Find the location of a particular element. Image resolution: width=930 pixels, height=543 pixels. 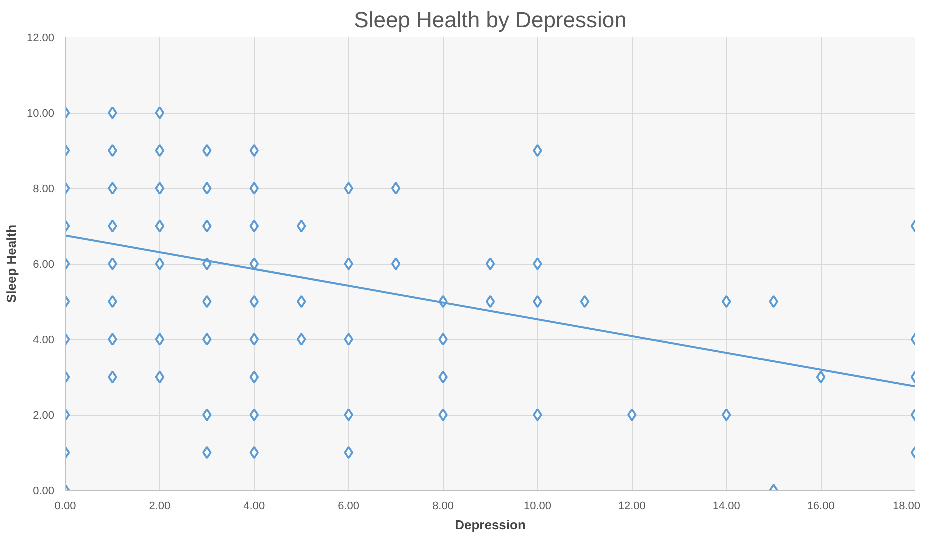

y-tick-label: 0.00 is located at coordinates (44, 492).